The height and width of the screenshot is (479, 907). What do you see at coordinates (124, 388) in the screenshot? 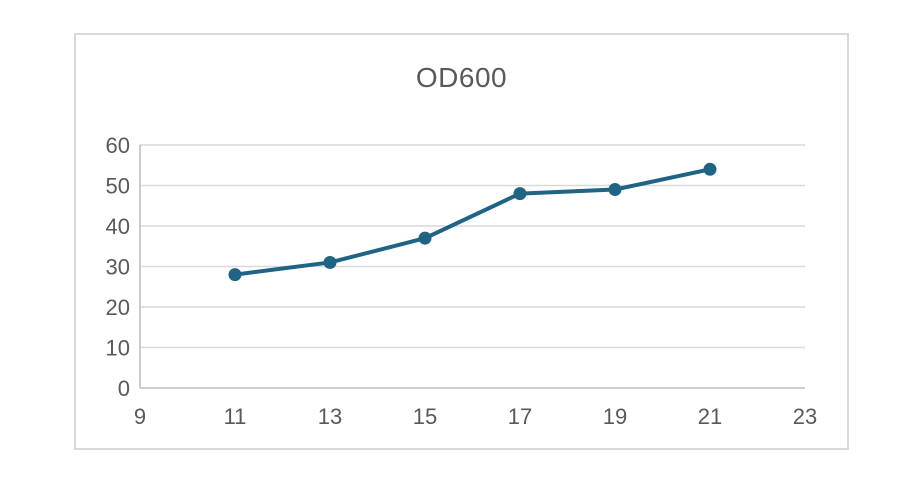
I see `y-tick-label: 0` at bounding box center [124, 388].